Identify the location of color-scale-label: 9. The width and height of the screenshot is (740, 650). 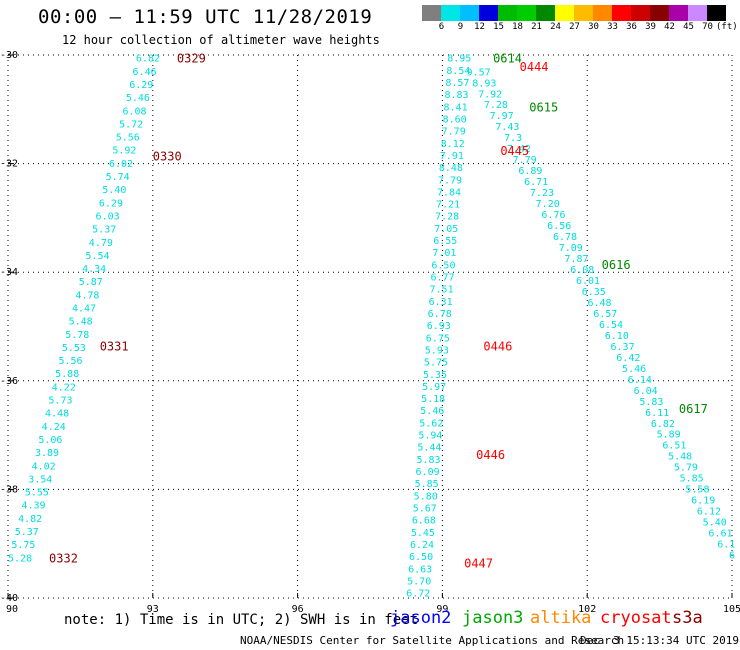
(460, 27).